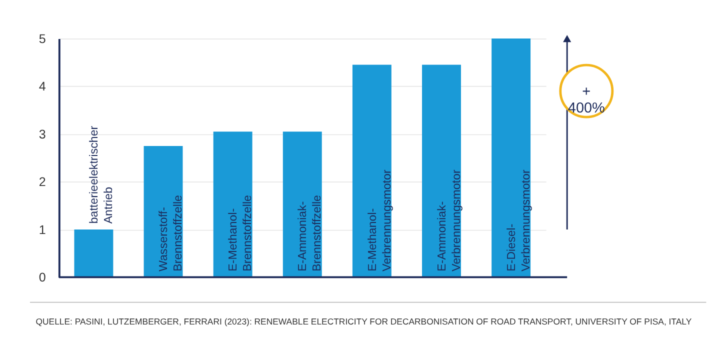 This screenshot has height=337, width=712. I want to click on x-tick-label: E-Ammoniak- Verbrennungsmotor, so click(449, 221).